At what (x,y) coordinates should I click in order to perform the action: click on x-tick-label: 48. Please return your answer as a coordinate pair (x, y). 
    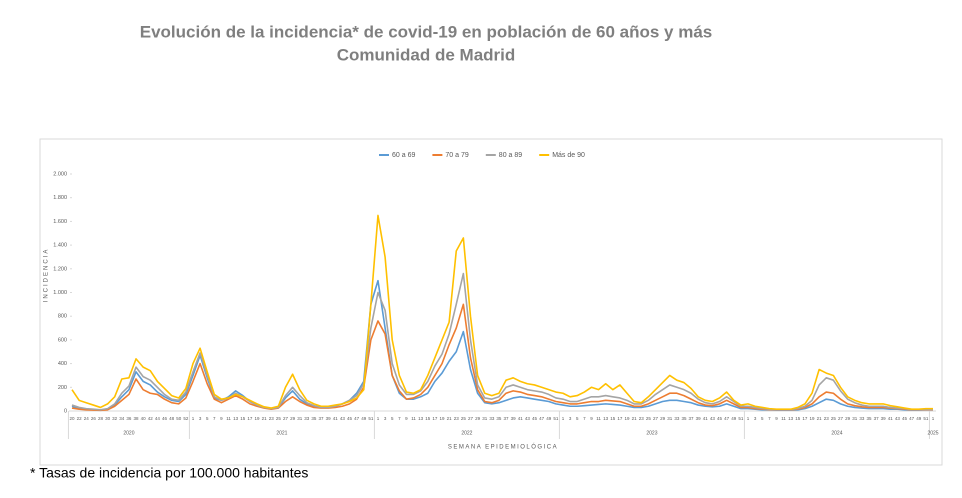
    Looking at the image, I should click on (172, 418).